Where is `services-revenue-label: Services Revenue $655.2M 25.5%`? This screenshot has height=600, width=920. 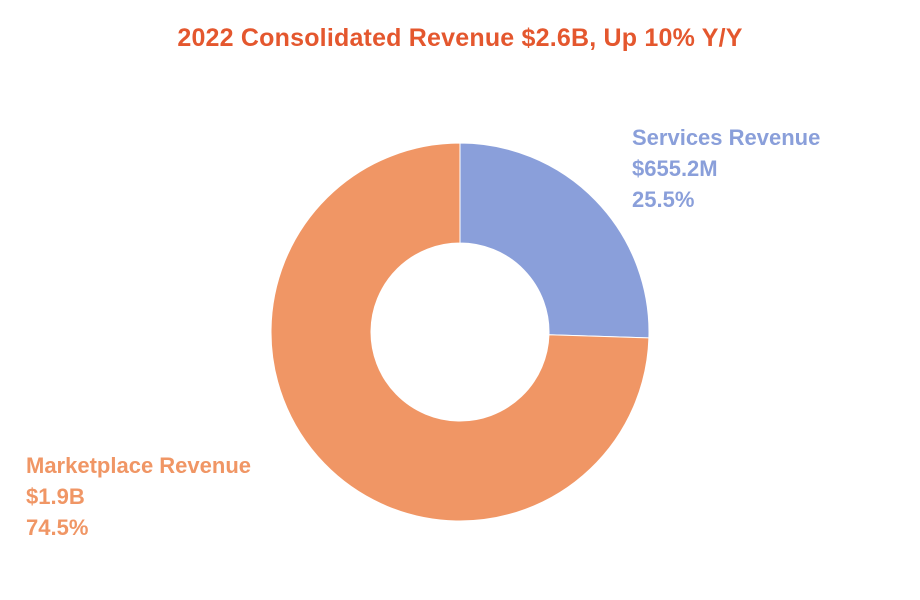 services-revenue-label: Services Revenue $655.2M 25.5% is located at coordinates (726, 168).